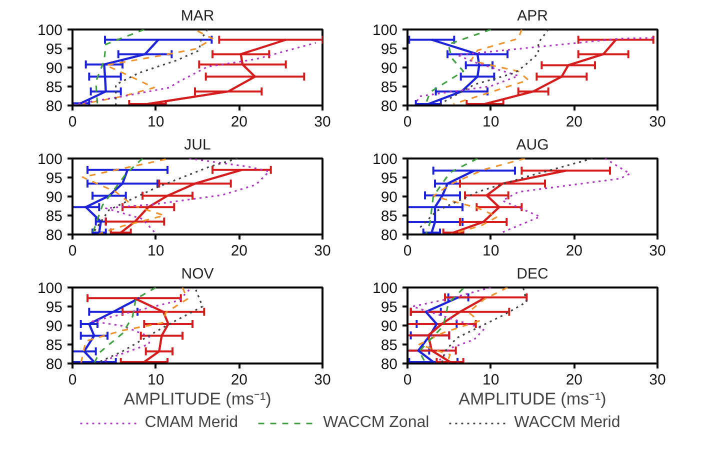 The width and height of the screenshot is (716, 450). What do you see at coordinates (197, 145) in the screenshot?
I see `chart-title: JUL` at bounding box center [197, 145].